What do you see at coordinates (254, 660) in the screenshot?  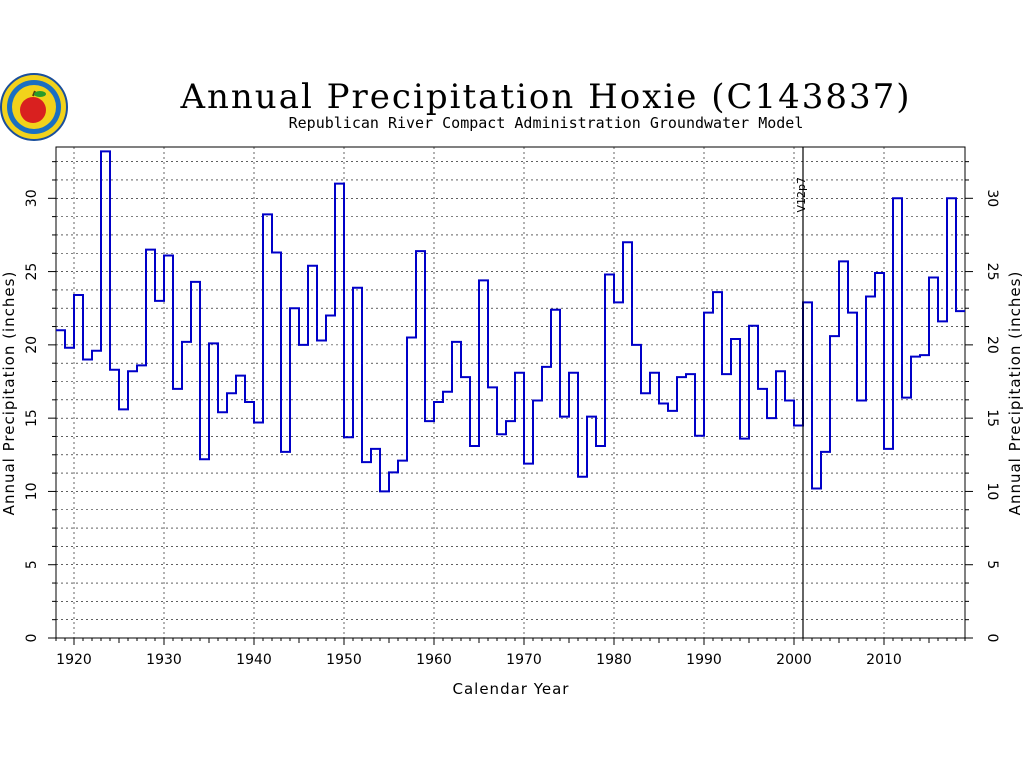 I see `x-tick-label: 1940` at bounding box center [254, 660].